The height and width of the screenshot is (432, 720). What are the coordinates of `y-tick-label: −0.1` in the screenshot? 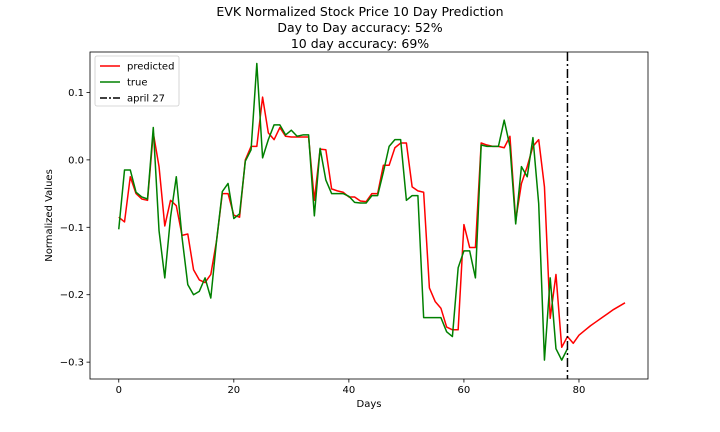 It's located at (72, 228).